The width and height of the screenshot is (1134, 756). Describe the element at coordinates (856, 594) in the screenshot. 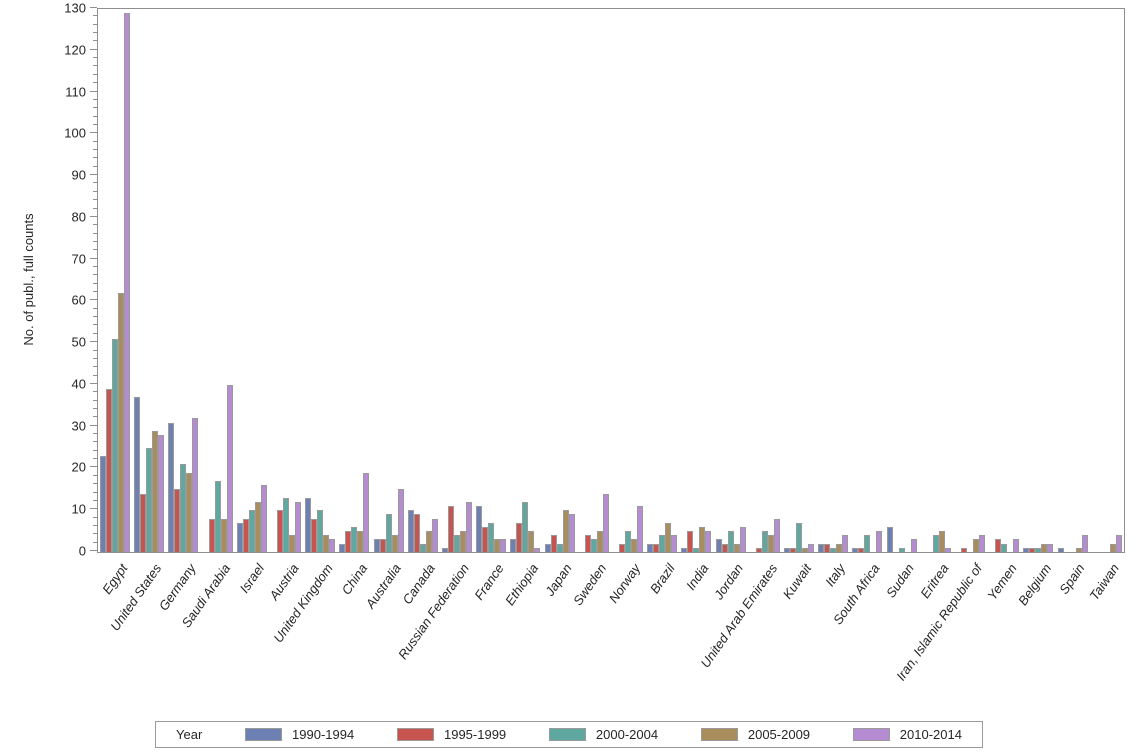

I see `x-tick-label: South Africa` at that location.